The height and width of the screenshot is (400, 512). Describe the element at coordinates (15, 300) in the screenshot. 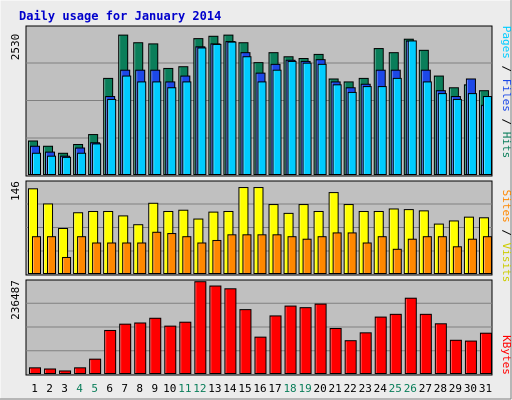

I see `bottom-axis-max-label: 236487` at that location.